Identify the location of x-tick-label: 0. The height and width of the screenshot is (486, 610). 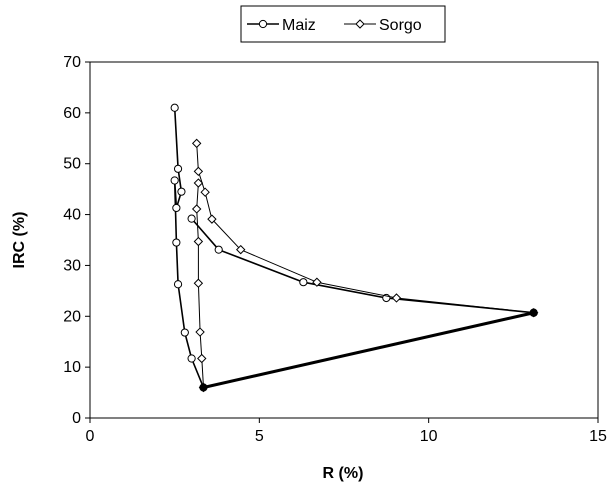
(90, 436).